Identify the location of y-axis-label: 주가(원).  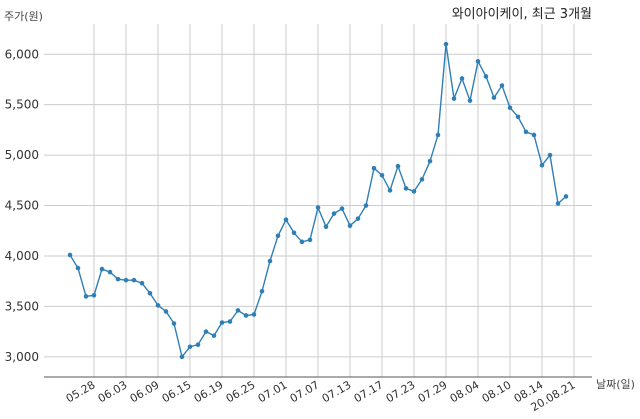
(23, 16).